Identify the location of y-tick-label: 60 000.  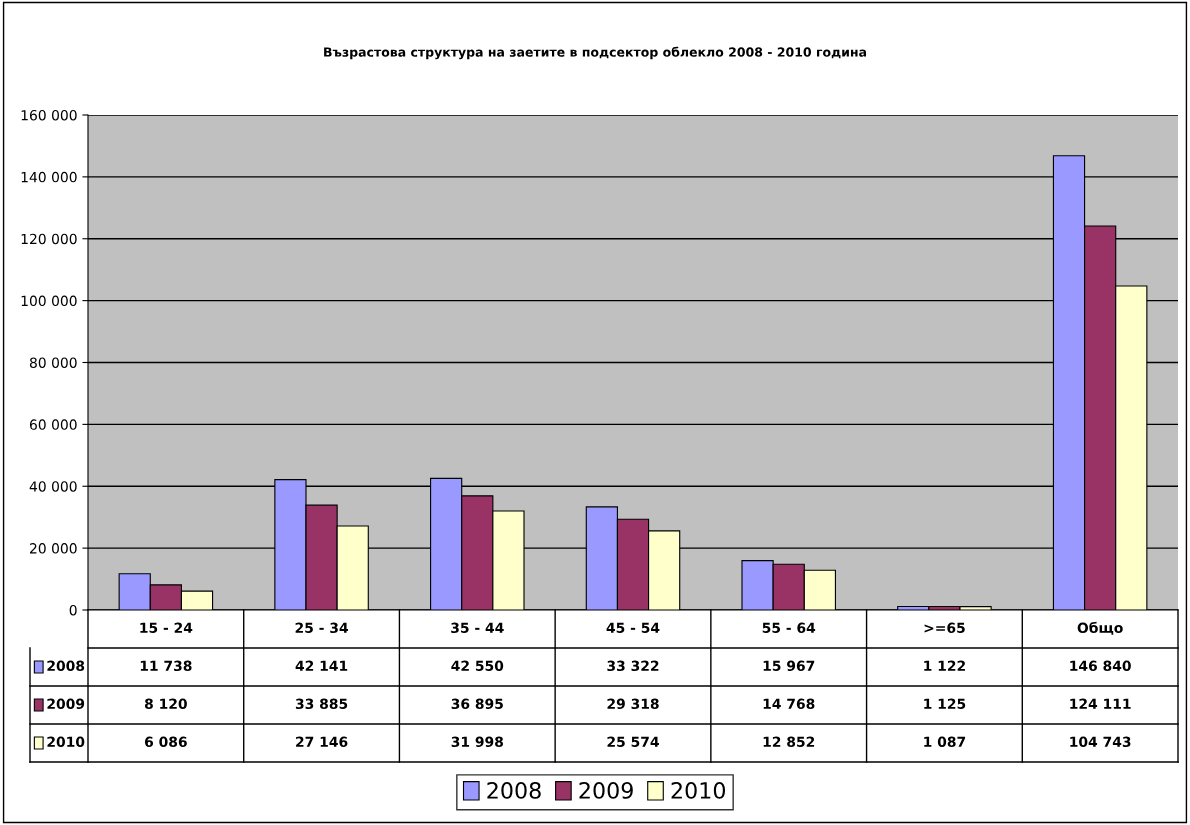
(53, 424).